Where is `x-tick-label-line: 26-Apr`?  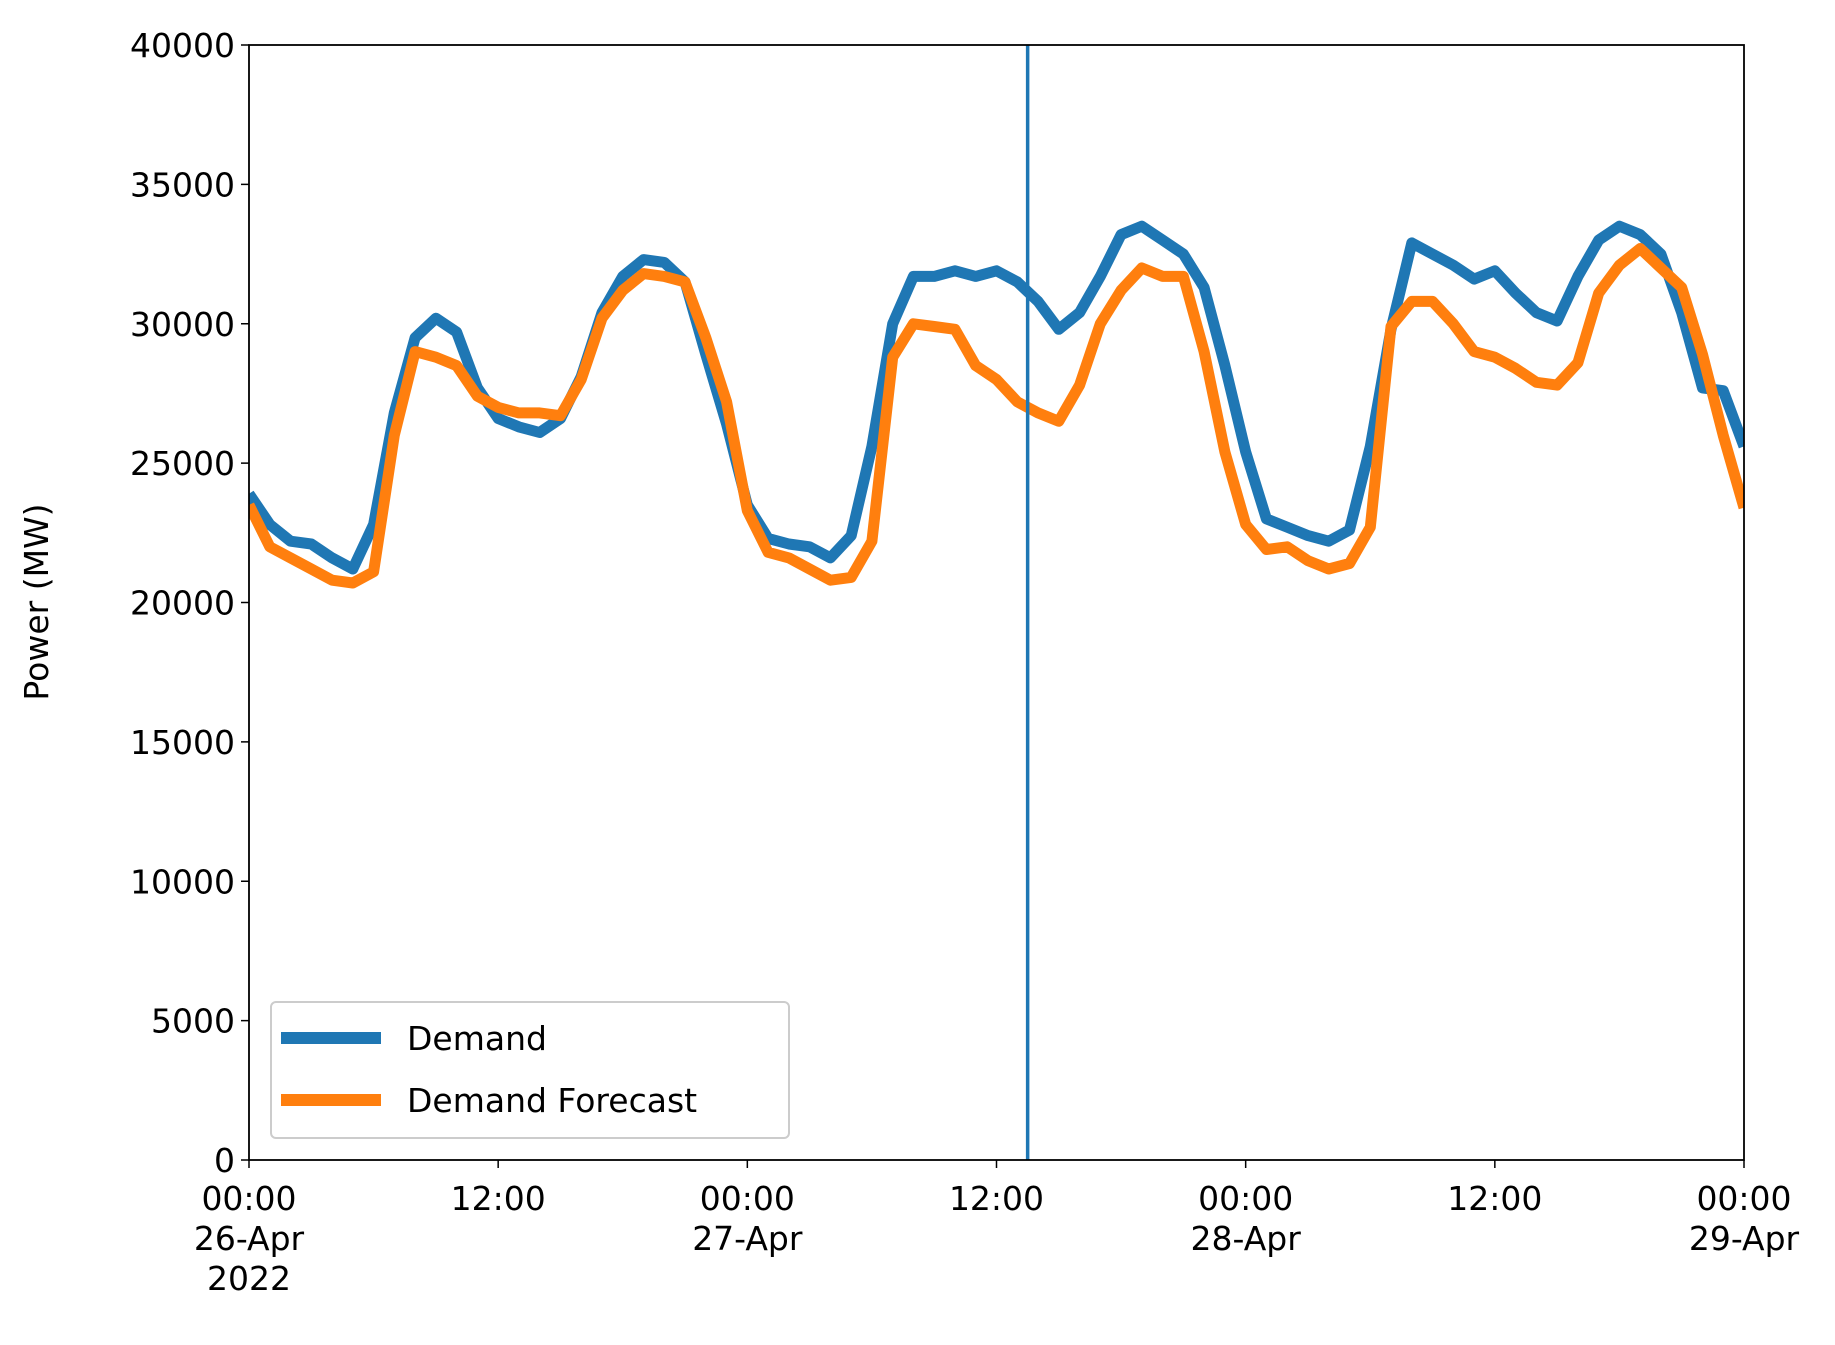 x-tick-label-line: 26-Apr is located at coordinates (249, 1238).